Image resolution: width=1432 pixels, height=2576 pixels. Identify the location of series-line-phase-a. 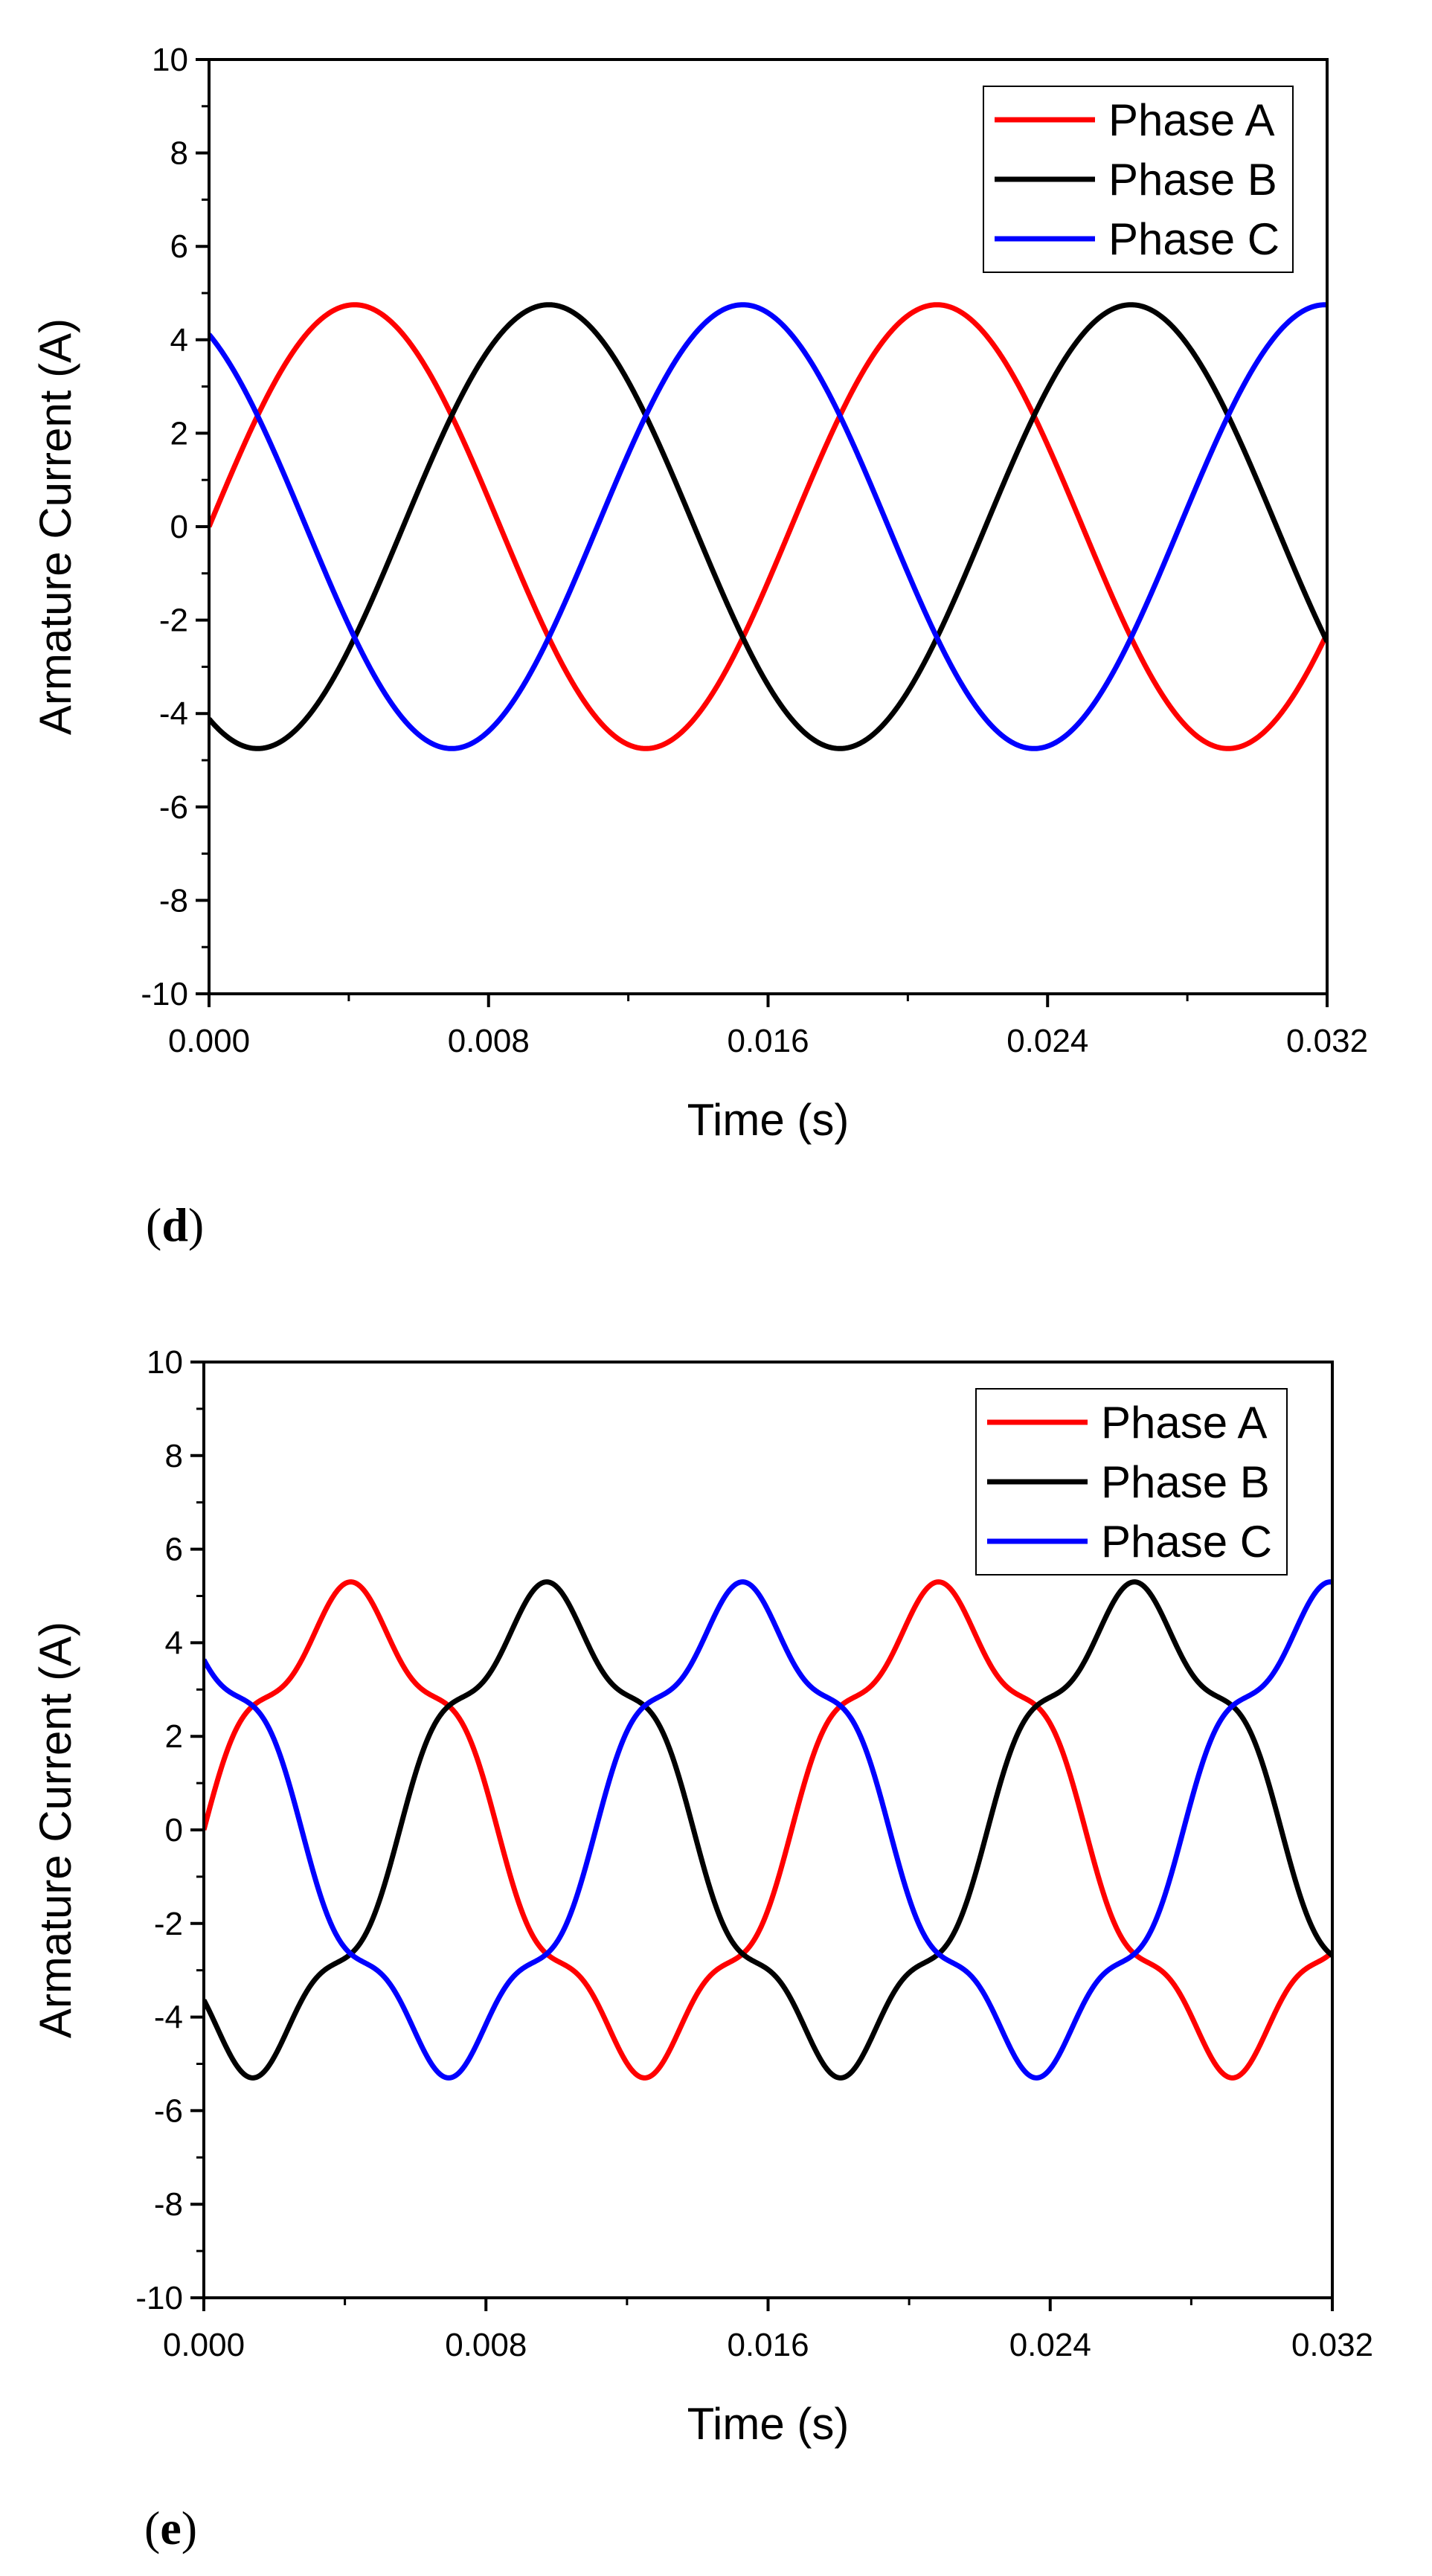
(768, 526).